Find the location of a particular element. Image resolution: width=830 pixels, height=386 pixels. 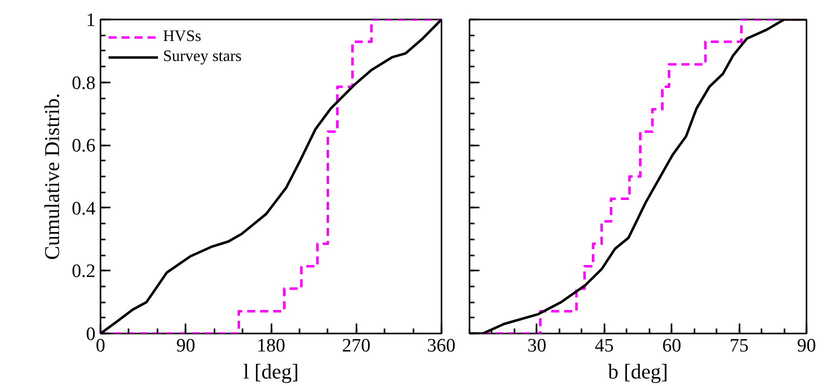

y-tick-label: 0.2 is located at coordinates (84, 271).